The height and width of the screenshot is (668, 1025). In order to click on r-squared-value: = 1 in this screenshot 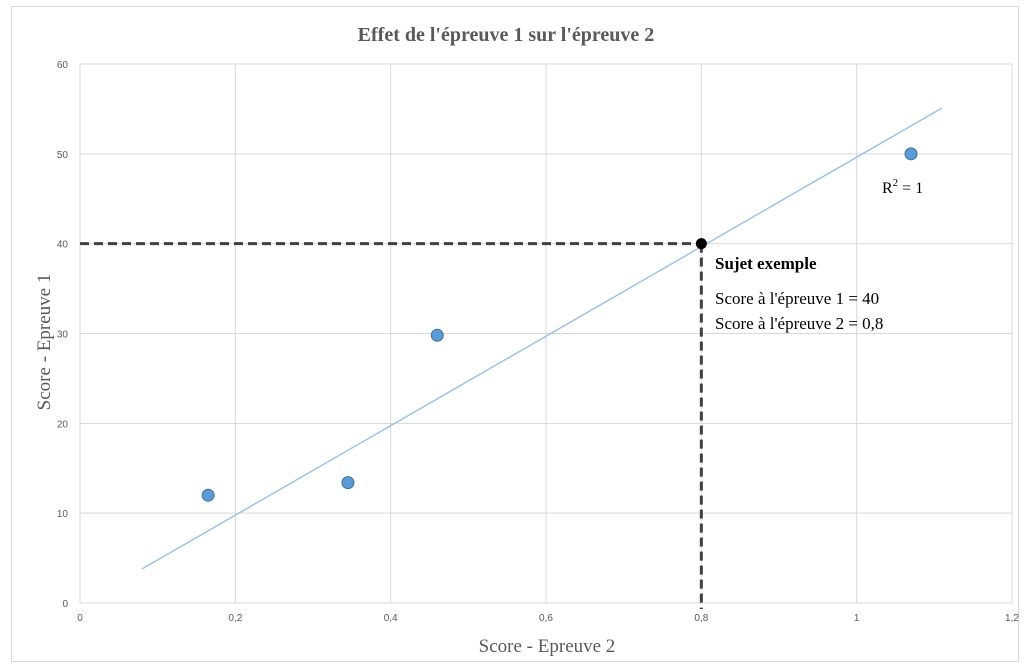, I will do `click(910, 188)`.